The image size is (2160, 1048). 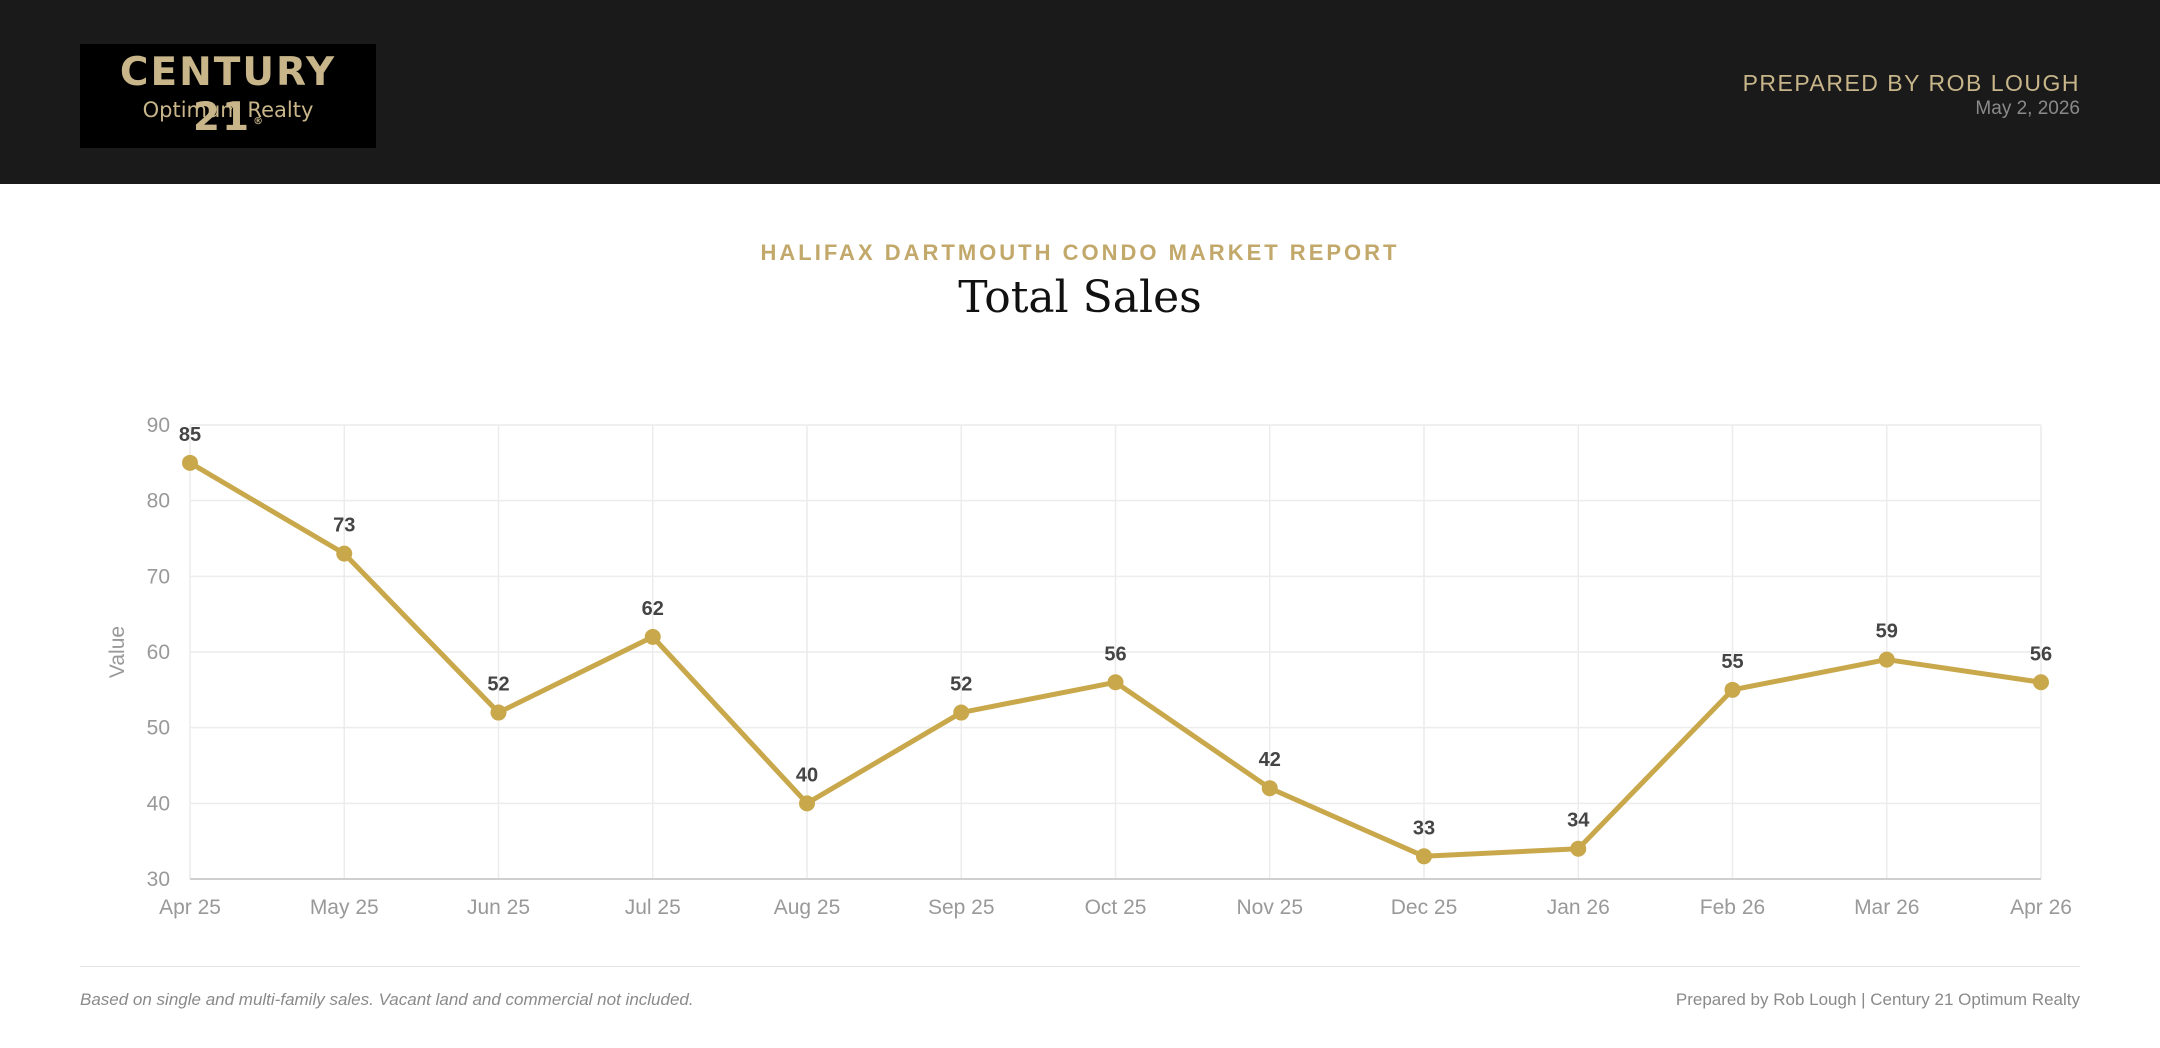 I want to click on data-label: 73, so click(x=344, y=526).